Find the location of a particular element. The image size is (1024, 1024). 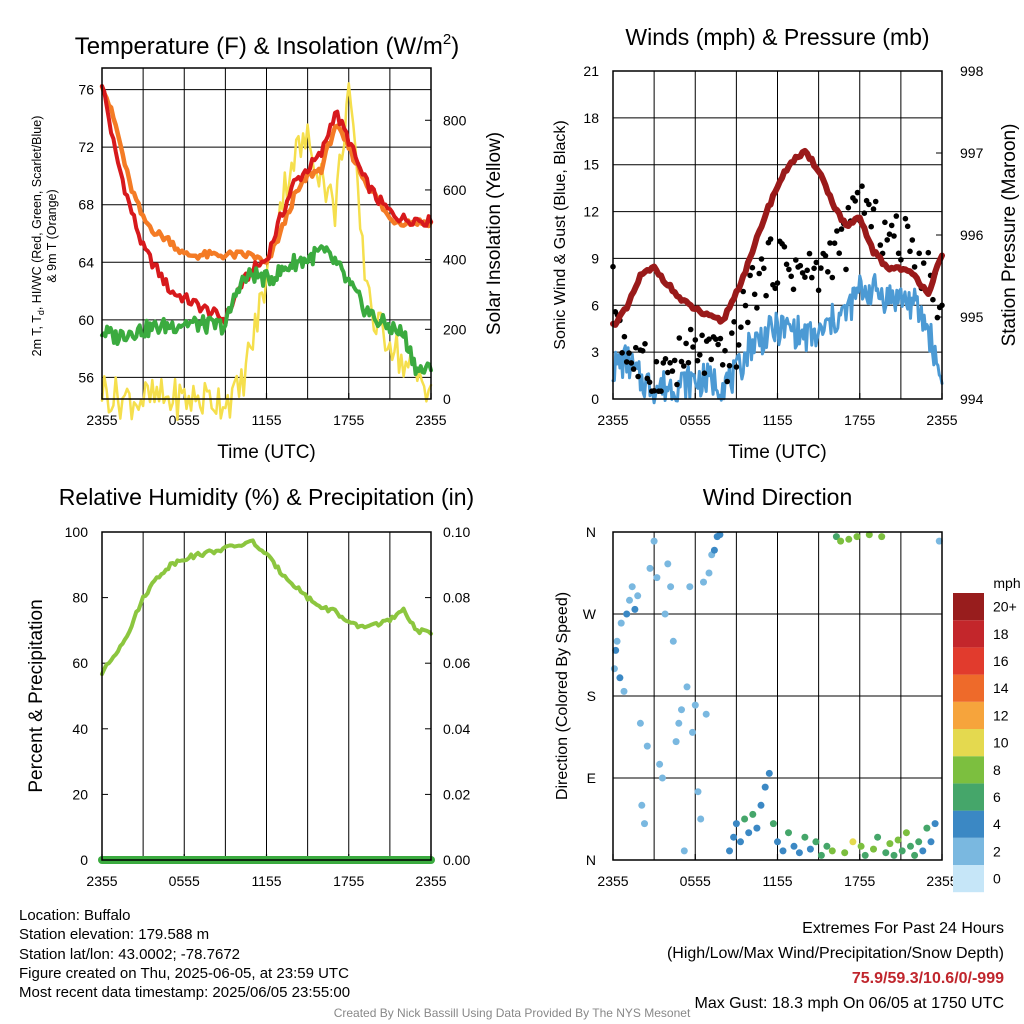

two-meter-temperature-line is located at coordinates (266, 205).